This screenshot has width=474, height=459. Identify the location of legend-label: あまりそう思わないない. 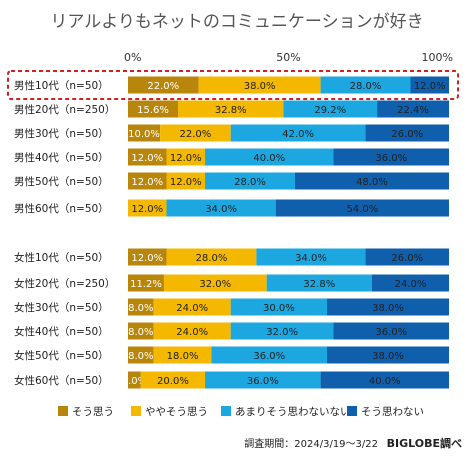
(293, 412).